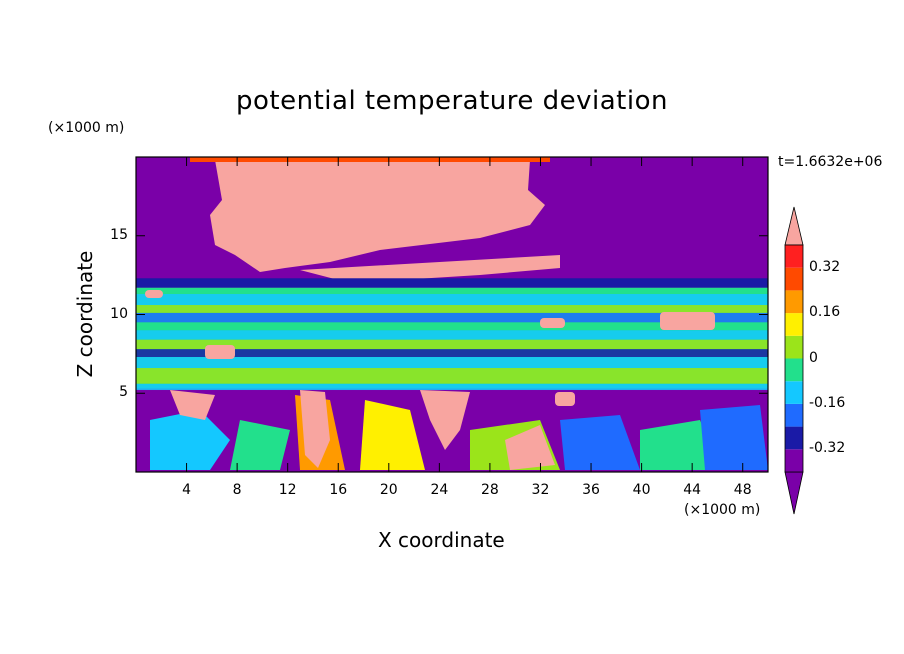 This screenshot has height=654, width=904. I want to click on colorbar-tick-label: 0.32, so click(825, 266).